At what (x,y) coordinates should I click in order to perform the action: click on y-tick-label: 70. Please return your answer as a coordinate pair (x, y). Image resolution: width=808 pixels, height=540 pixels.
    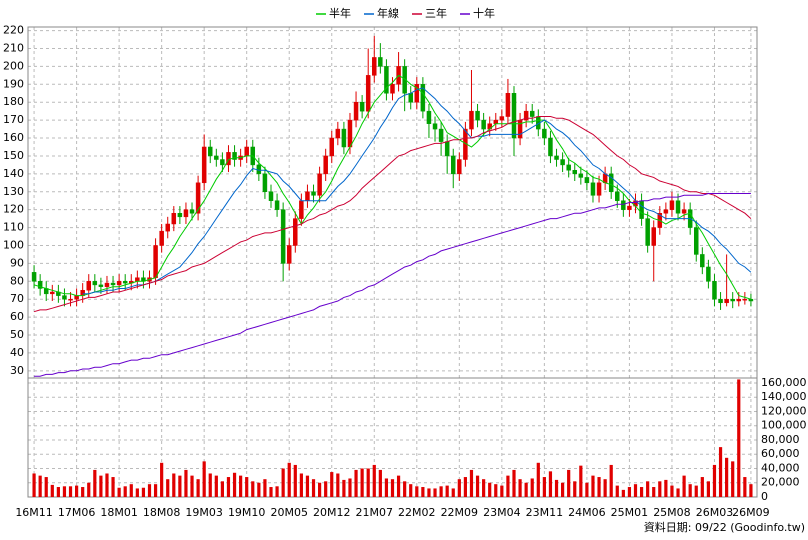
    Looking at the image, I should click on (17, 298).